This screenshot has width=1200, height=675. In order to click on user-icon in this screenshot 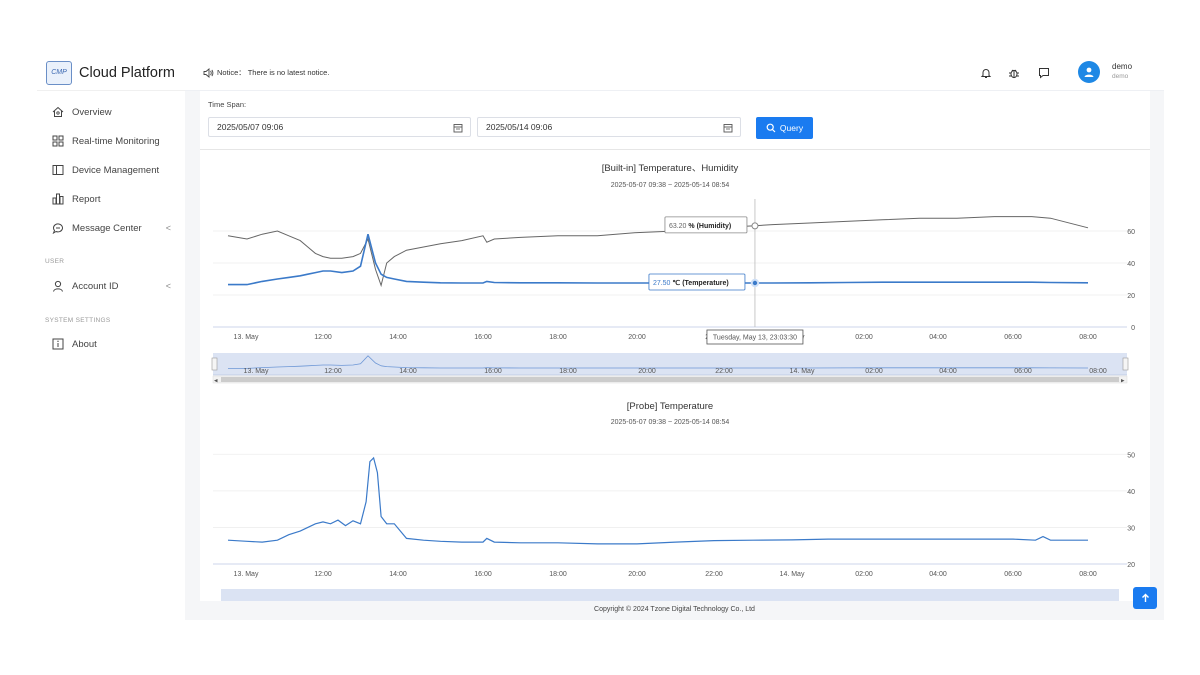, I will do `click(58, 286)`.